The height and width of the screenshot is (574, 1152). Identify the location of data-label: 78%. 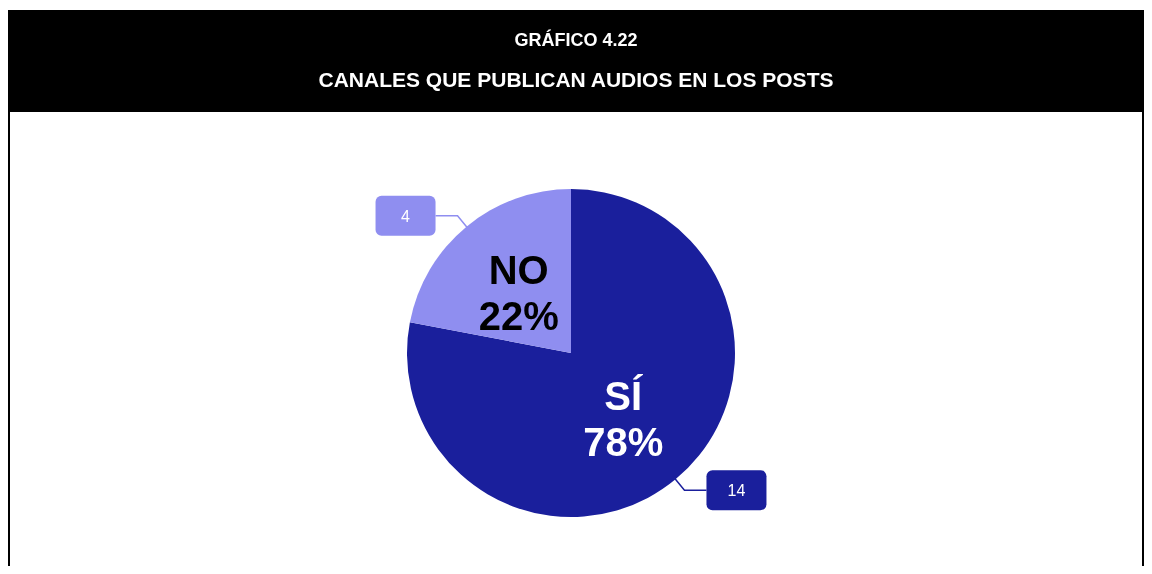
(623, 442).